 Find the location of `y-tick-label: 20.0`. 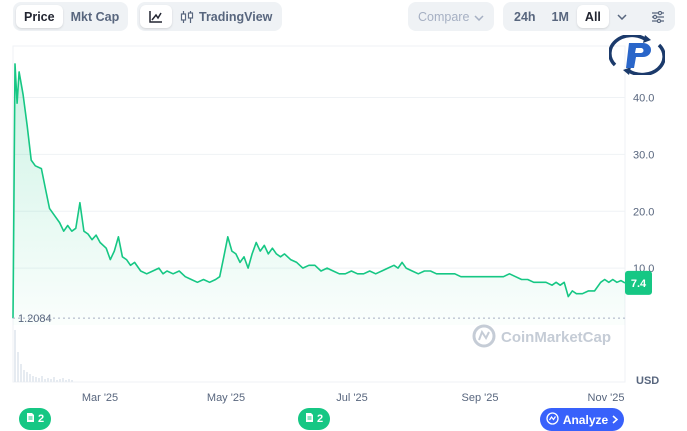

y-tick-label: 20.0 is located at coordinates (643, 212).